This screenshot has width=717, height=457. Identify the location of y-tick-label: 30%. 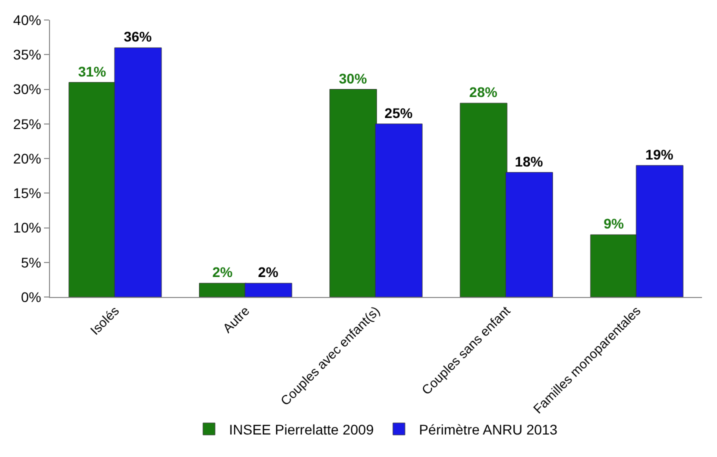
(27, 89).